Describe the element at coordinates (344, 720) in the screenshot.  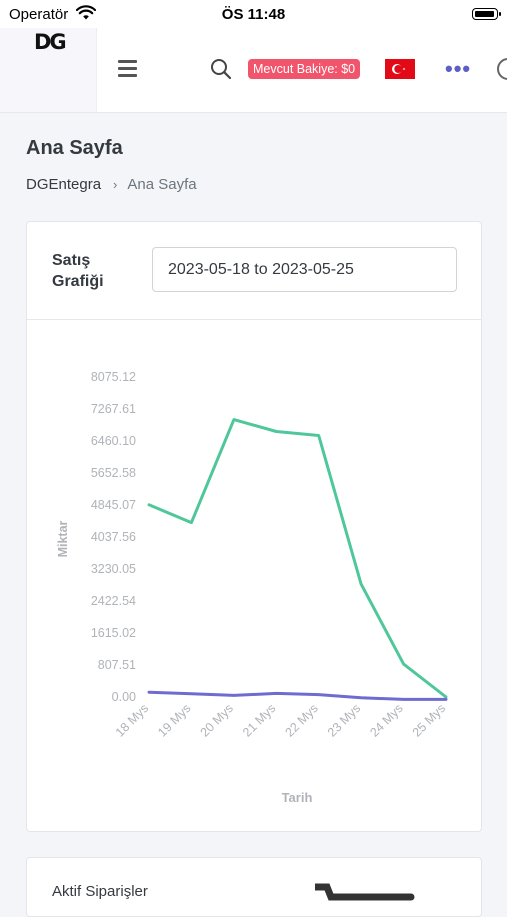
I see `x-tick-label: 23 Mys` at that location.